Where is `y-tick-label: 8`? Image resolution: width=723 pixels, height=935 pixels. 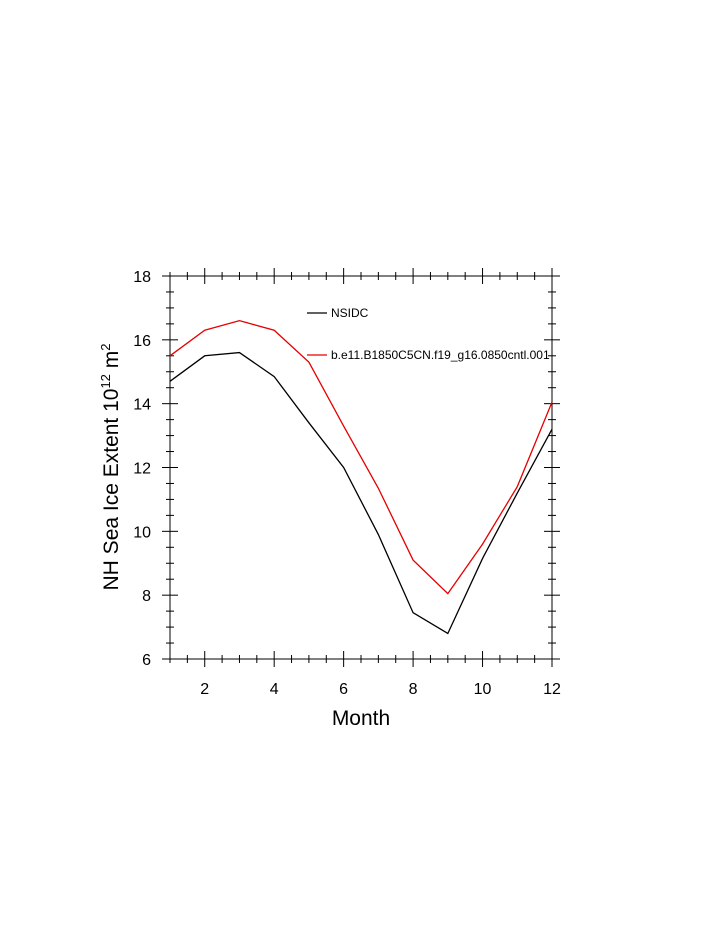 y-tick-label: 8 is located at coordinates (146, 596).